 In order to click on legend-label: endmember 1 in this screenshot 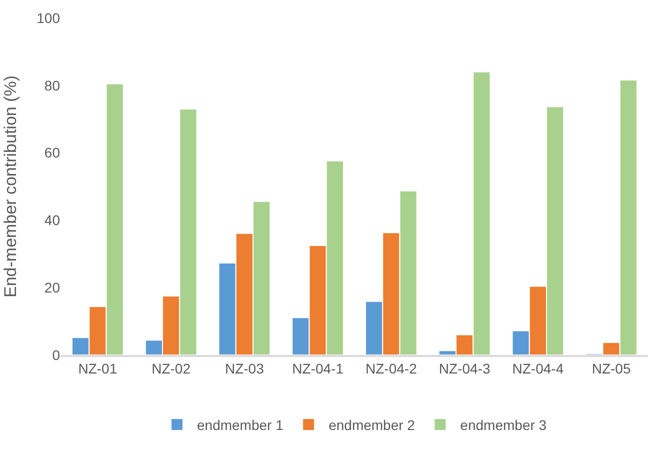, I will do `click(240, 424)`.